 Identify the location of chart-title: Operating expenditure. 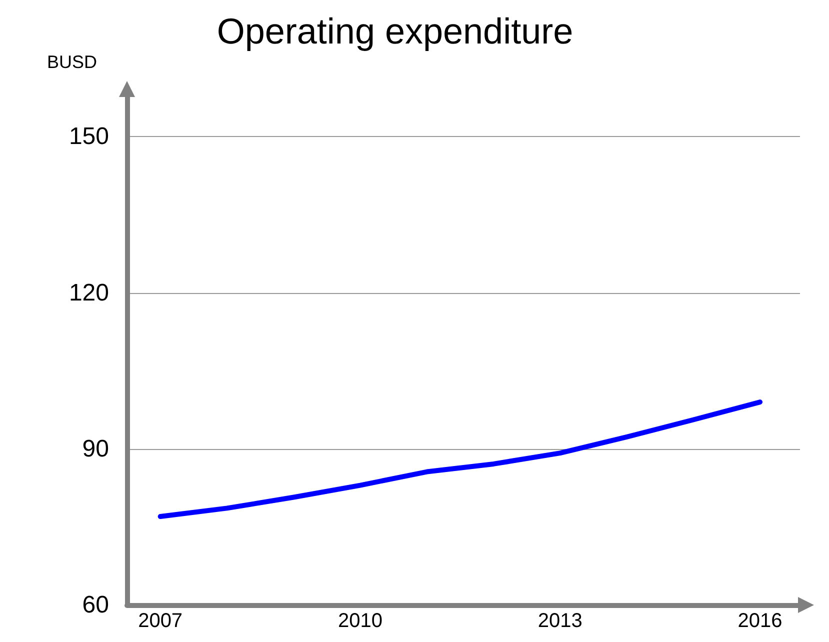
(395, 31).